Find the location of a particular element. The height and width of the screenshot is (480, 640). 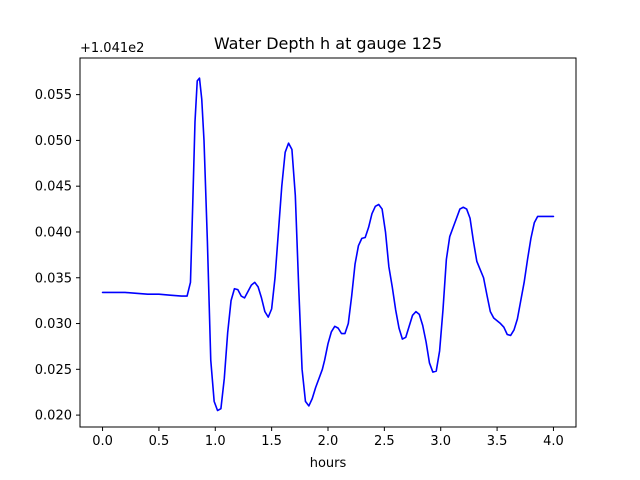

y-offset-label: +1.041e2 is located at coordinates (112, 48).